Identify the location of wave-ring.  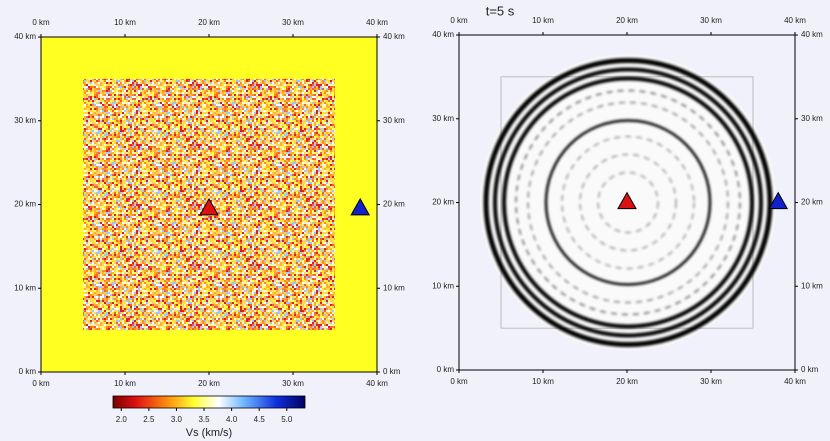
(628, 202).